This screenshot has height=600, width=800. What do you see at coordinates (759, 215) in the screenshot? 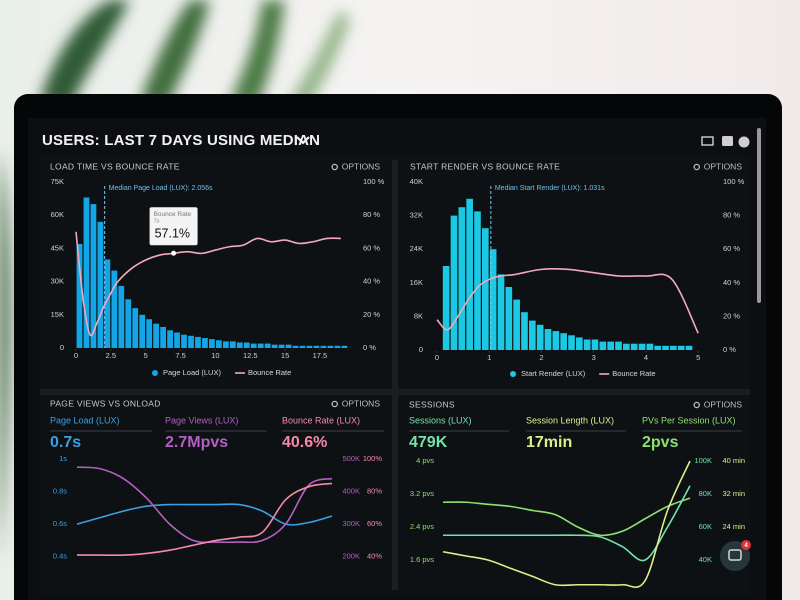
I see `scrollbar` at bounding box center [759, 215].